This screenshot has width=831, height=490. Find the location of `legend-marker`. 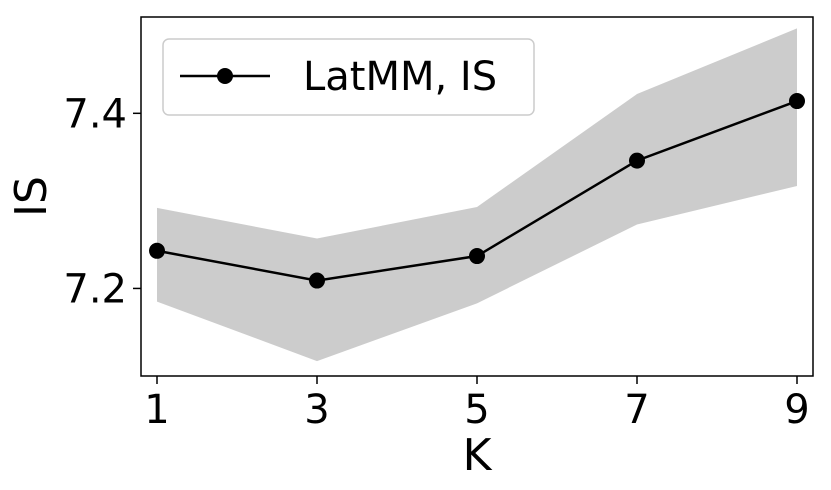

legend-marker is located at coordinates (225, 76).